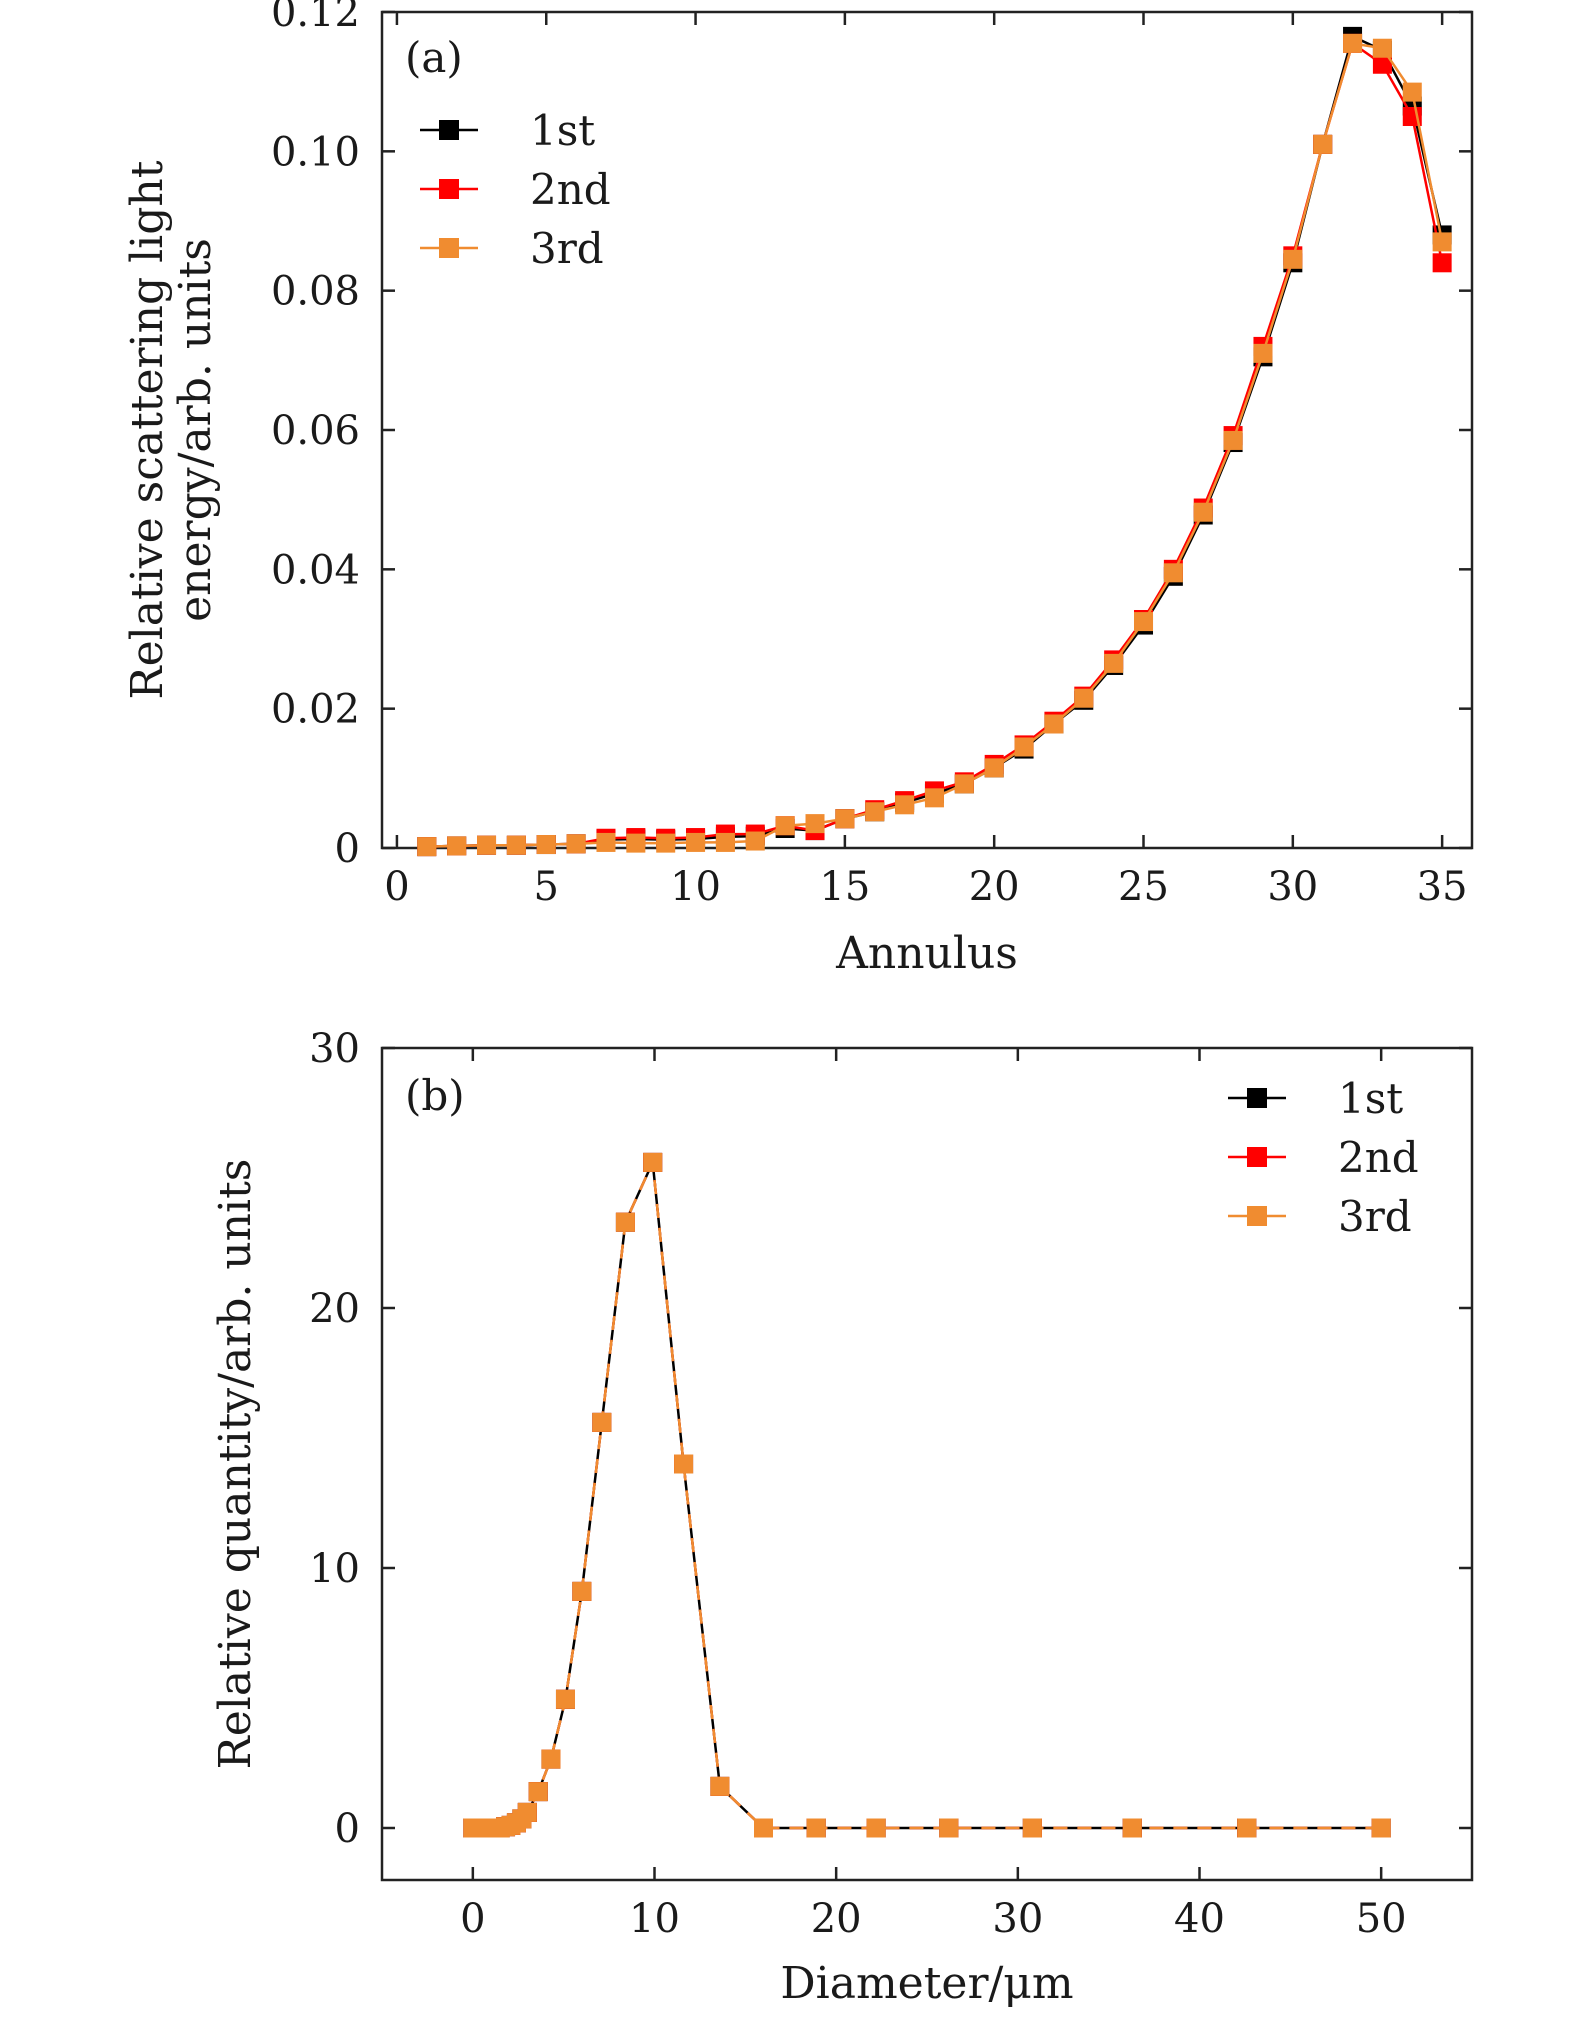 This screenshot has width=1575, height=2018. What do you see at coordinates (1199, 1919) in the screenshot?
I see `x-tick-label-b: 40` at bounding box center [1199, 1919].